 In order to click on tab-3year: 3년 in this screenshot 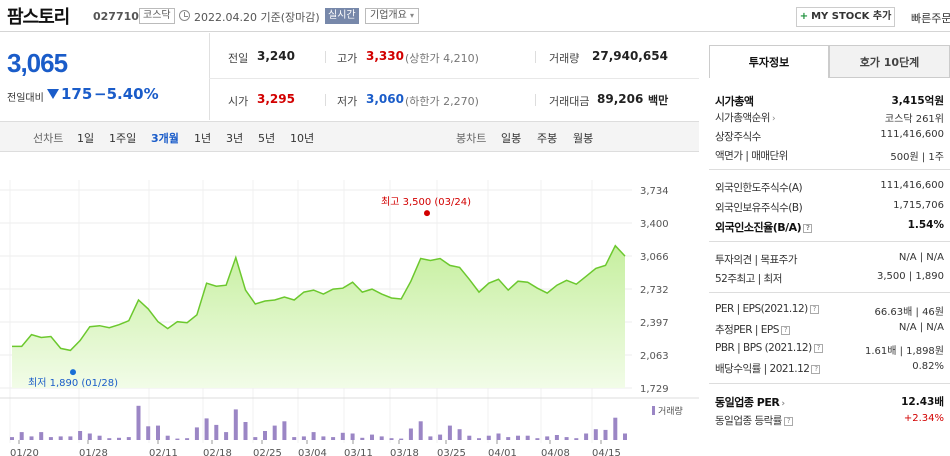, I will do `click(235, 138)`.